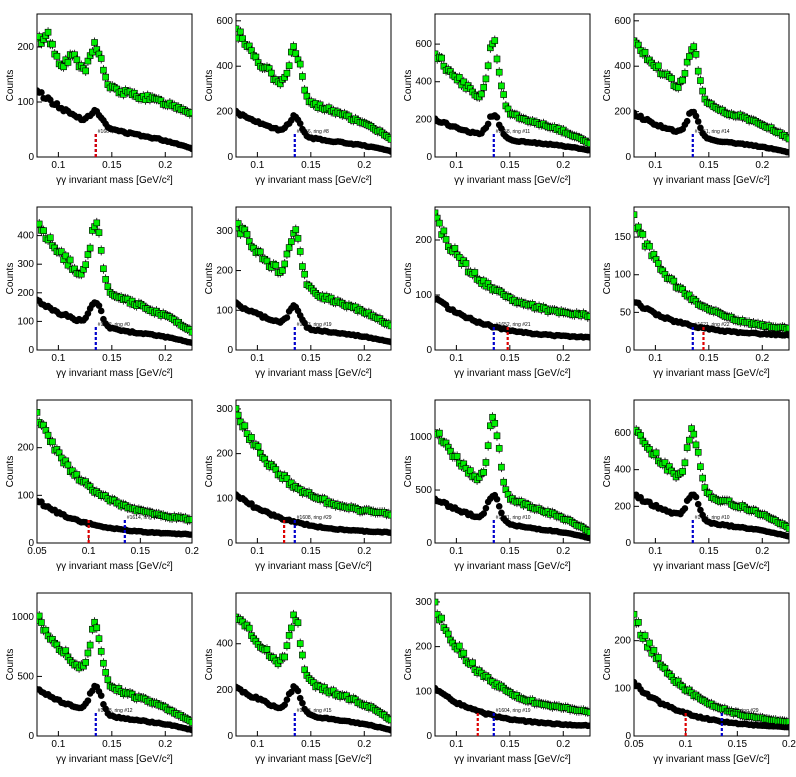 This screenshot has width=796, height=777. I want to click on annotation-label: #1658, ring #11, so click(513, 132).